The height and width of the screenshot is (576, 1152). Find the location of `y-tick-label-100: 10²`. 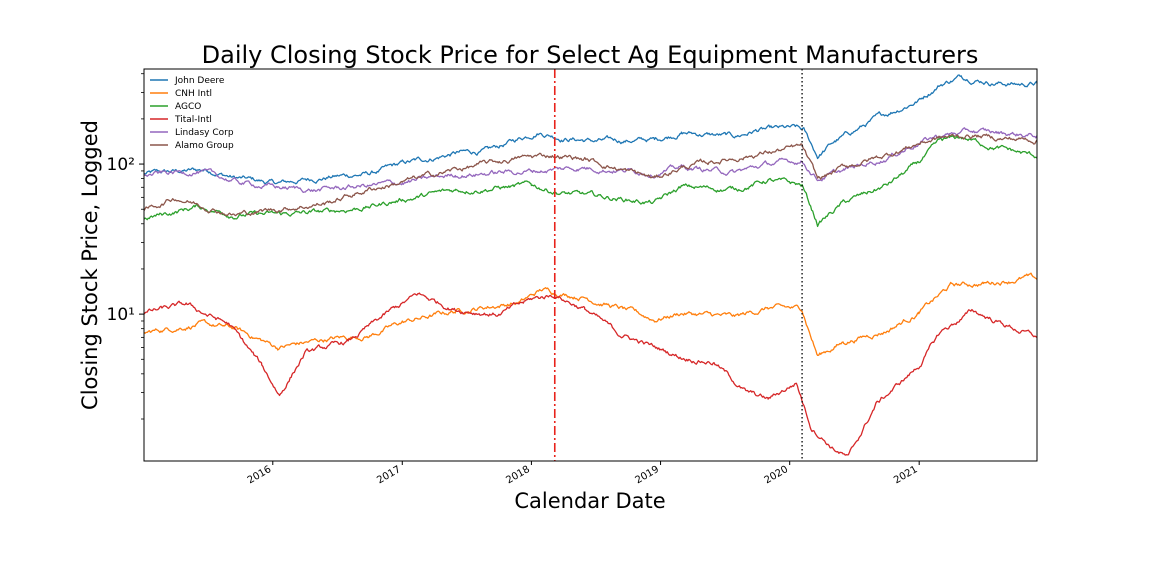

y-tick-label-100: 10² is located at coordinates (121, 165).